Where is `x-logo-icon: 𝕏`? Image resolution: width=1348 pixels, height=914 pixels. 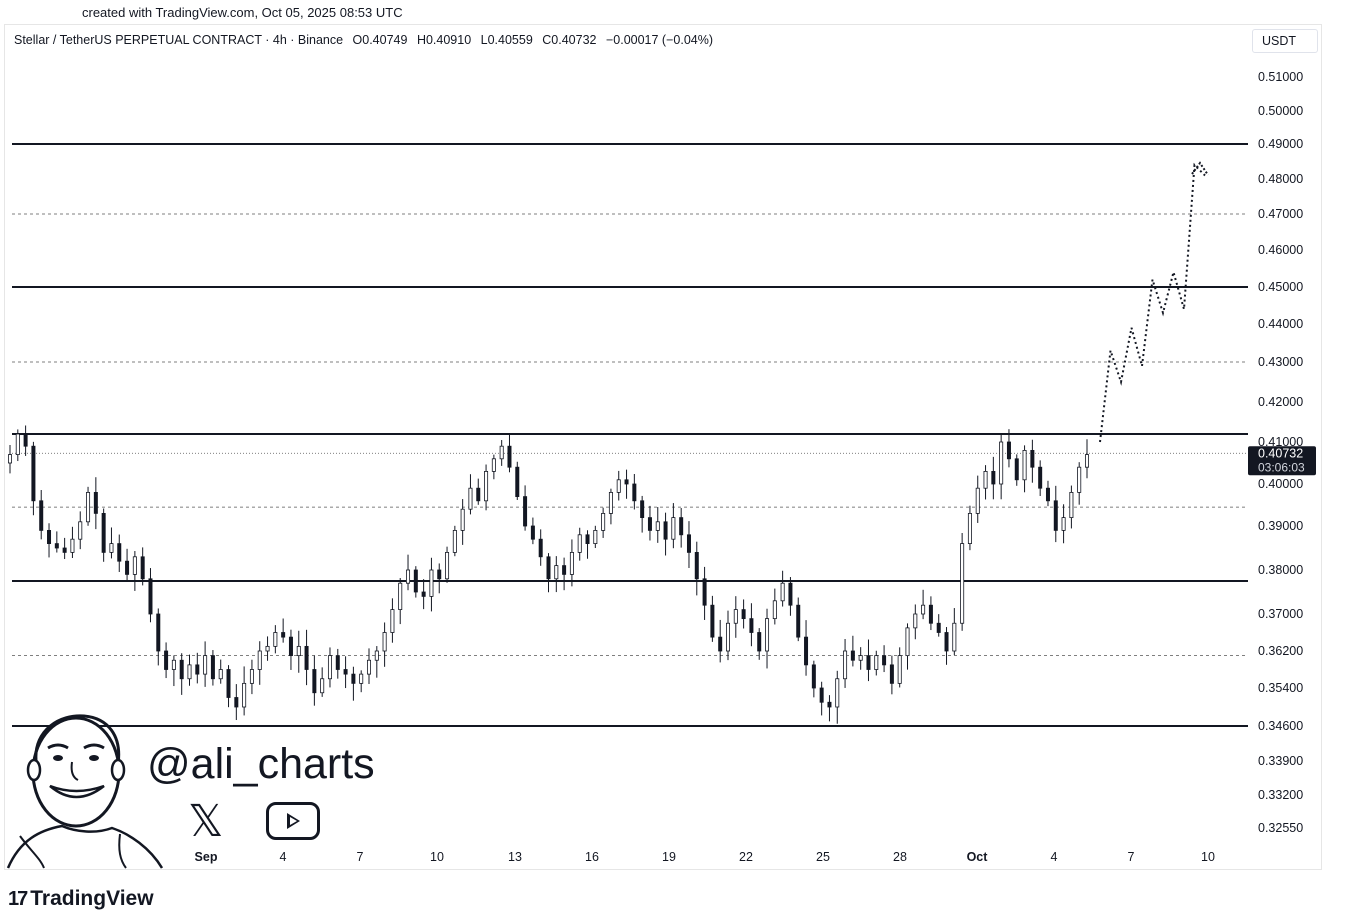
x-logo-icon: 𝕏 is located at coordinates (206, 821).